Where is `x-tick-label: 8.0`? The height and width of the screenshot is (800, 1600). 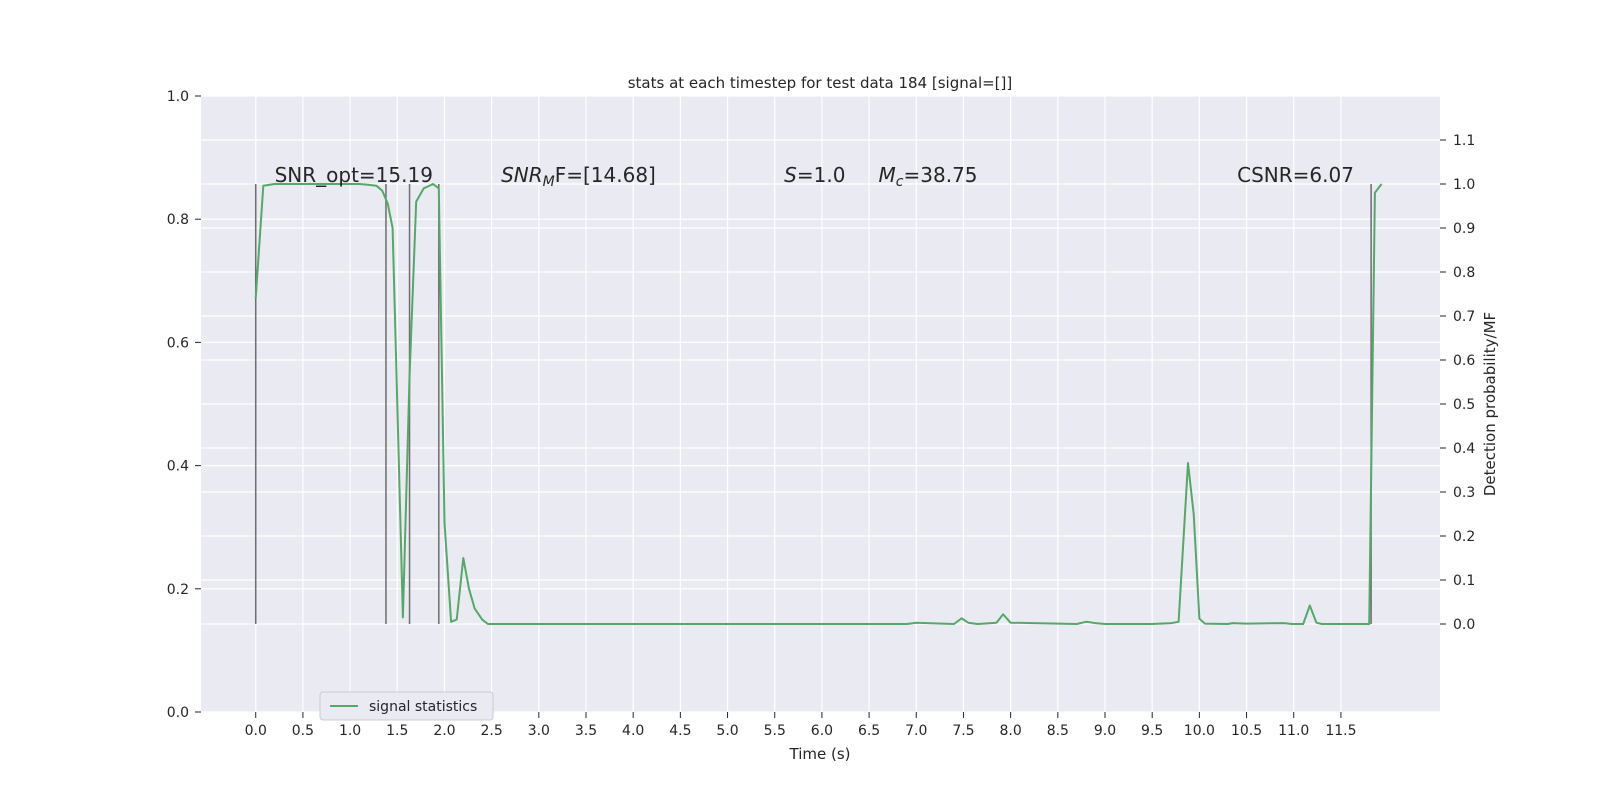 x-tick-label: 8.0 is located at coordinates (1011, 731).